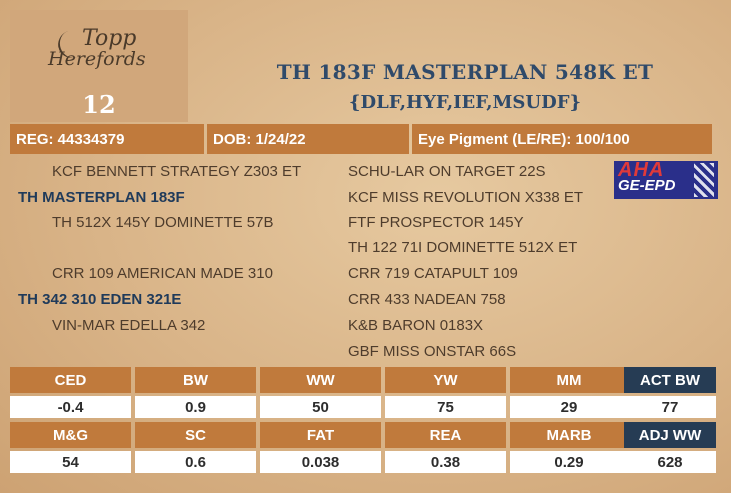  What do you see at coordinates (445, 407) in the screenshot?
I see `epd-value: 75` at bounding box center [445, 407].